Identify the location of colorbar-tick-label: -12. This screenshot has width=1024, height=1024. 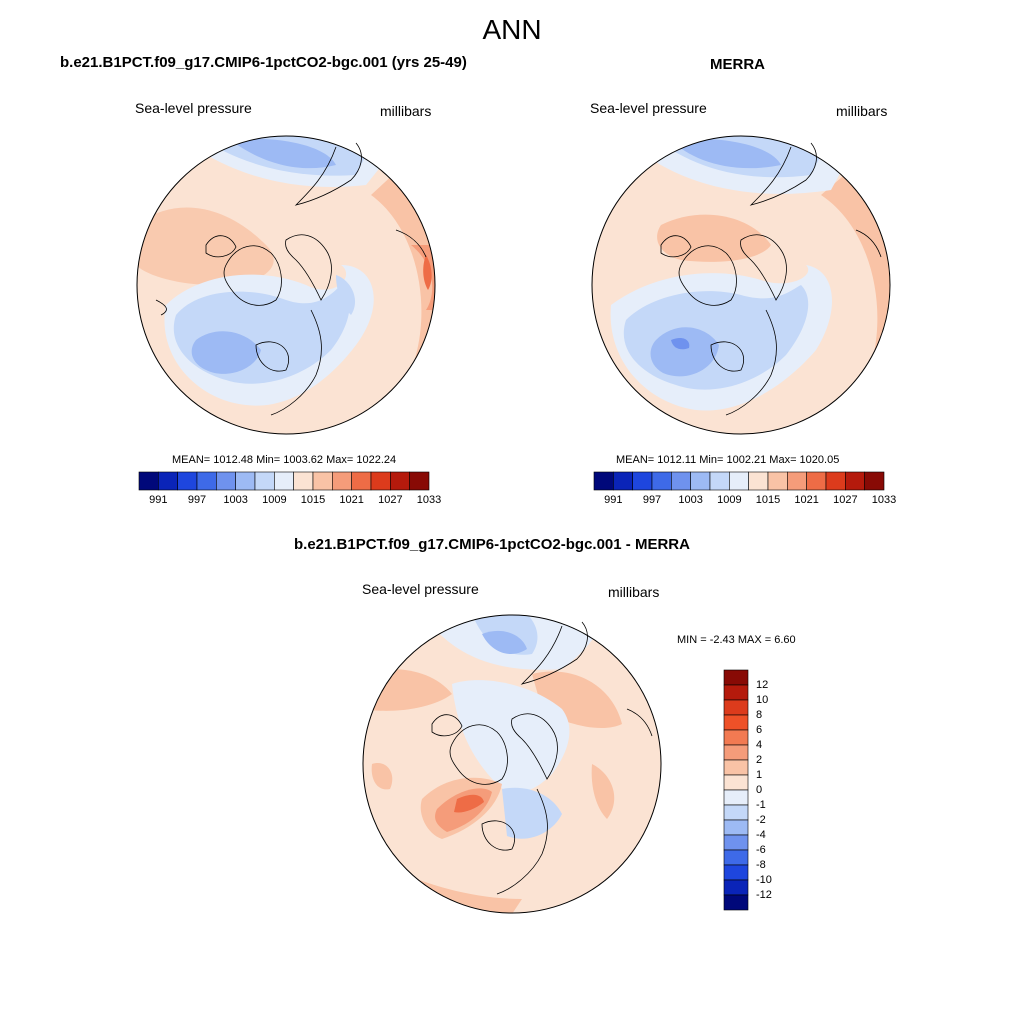
(764, 895).